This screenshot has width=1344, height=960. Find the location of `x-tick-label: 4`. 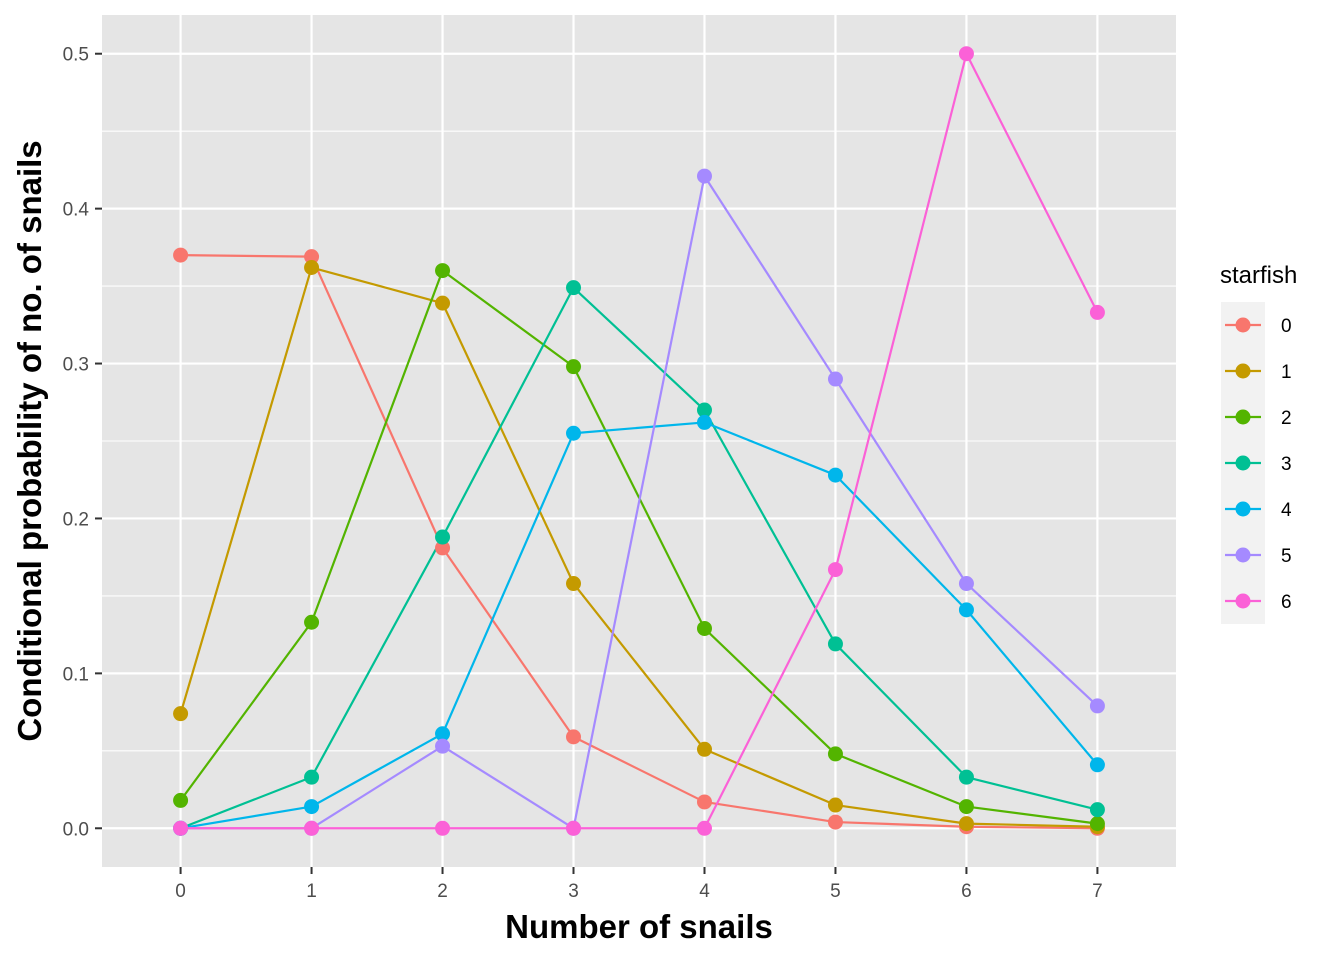

x-tick-label: 4 is located at coordinates (704, 891).